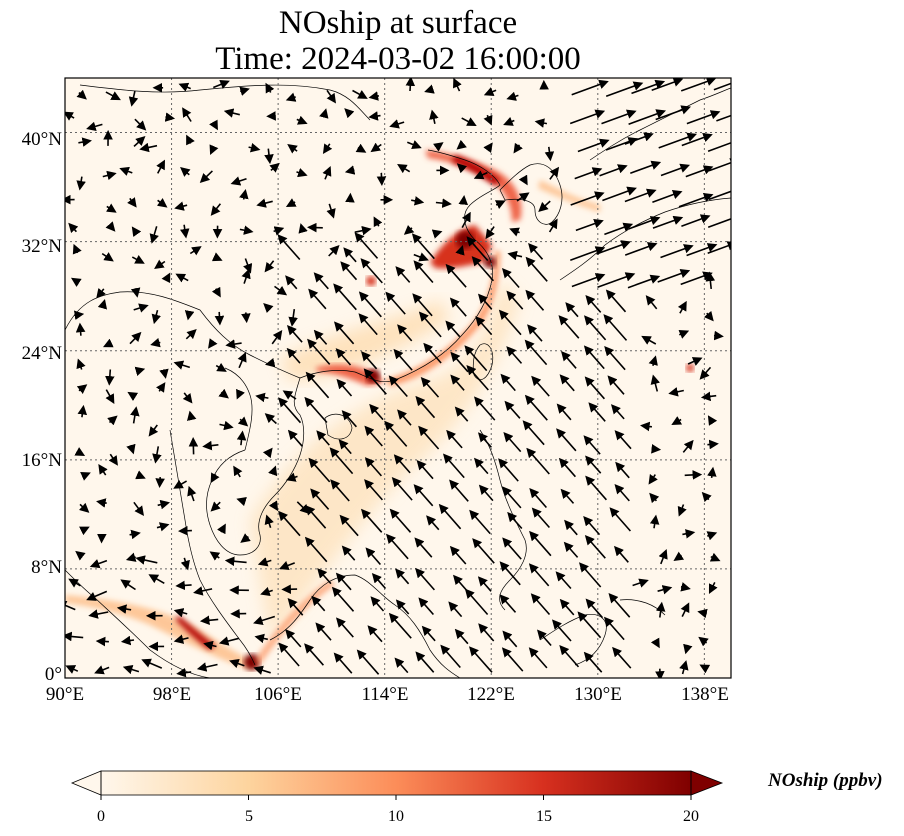 The width and height of the screenshot is (904, 836). Describe the element at coordinates (707, 783) in the screenshot. I see `colorbar-extend-max` at that location.